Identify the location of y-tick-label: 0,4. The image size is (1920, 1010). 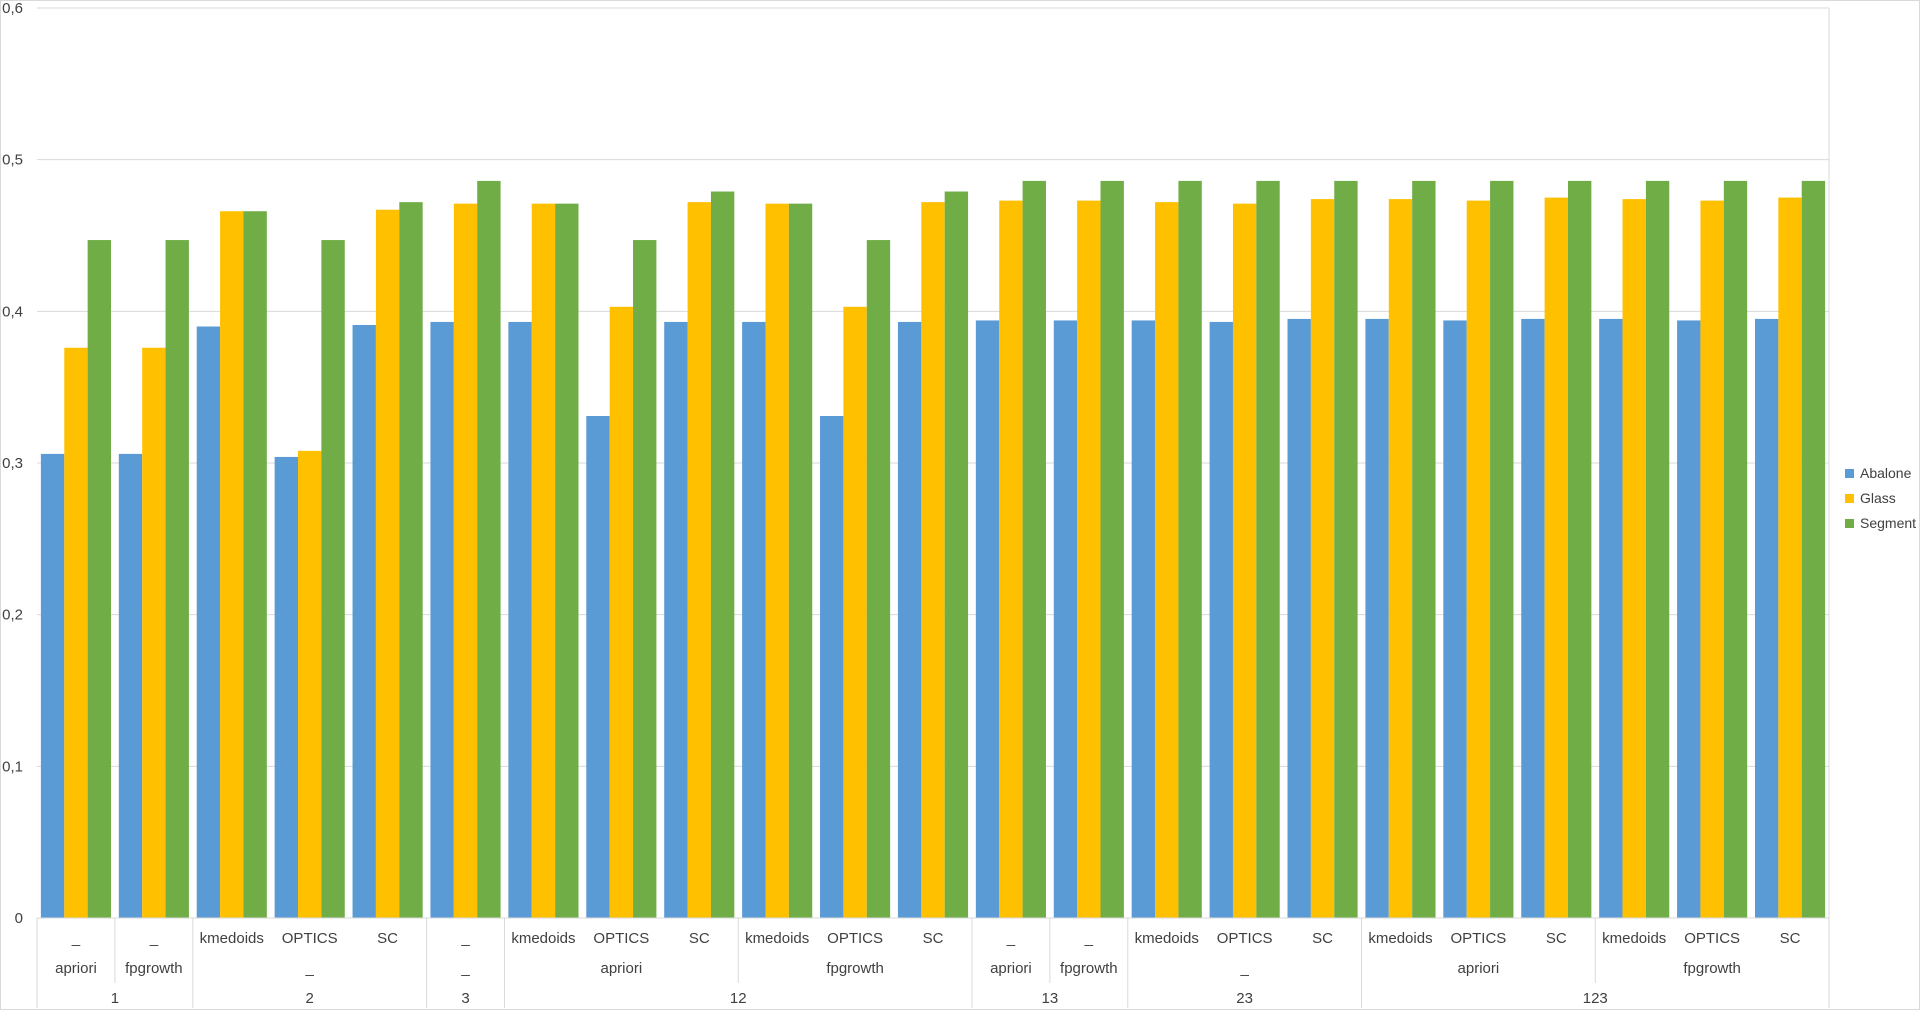
(12, 311).